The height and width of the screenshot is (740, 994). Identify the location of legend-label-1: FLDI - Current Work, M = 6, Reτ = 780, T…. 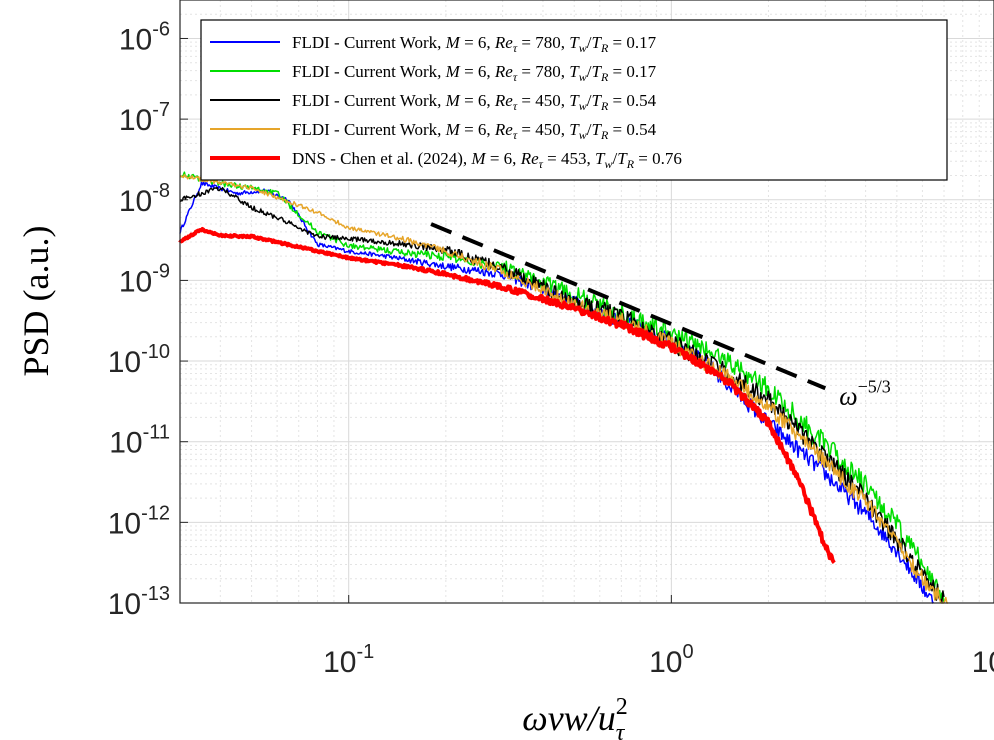
(474, 44).